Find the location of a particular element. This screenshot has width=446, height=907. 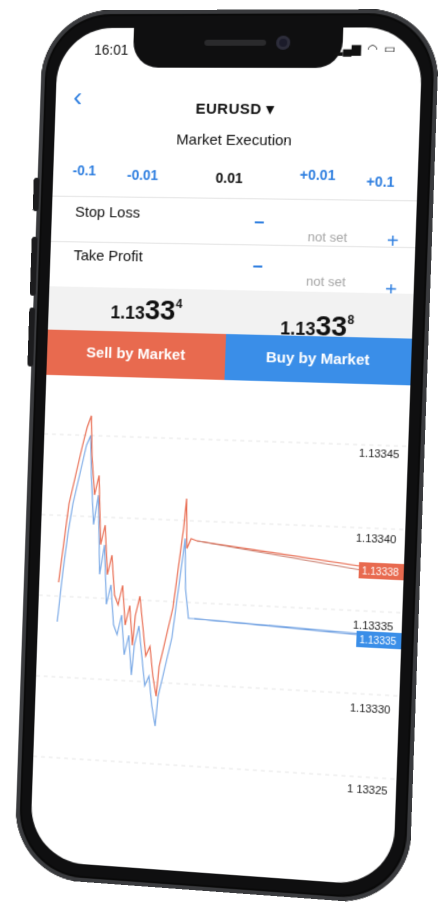

volume-stepper: -0.1 -0.01 0.01 +0.01 +0.1 is located at coordinates (236, 177).